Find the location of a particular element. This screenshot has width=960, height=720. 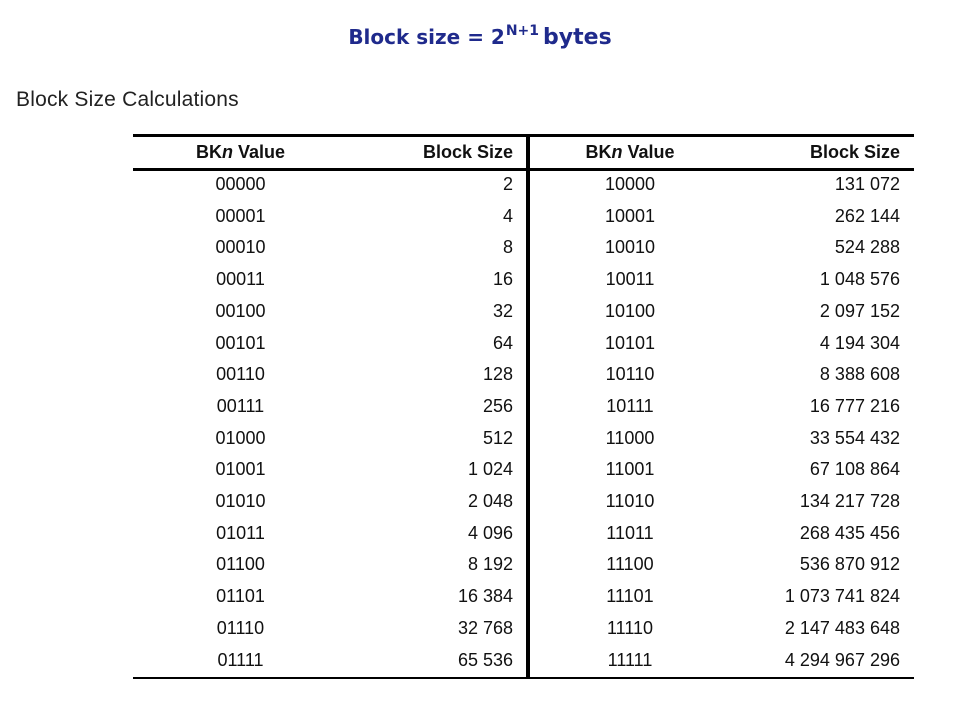

table-row: 01111 65 536 11111 4 294 967 296 is located at coordinates (523, 663).